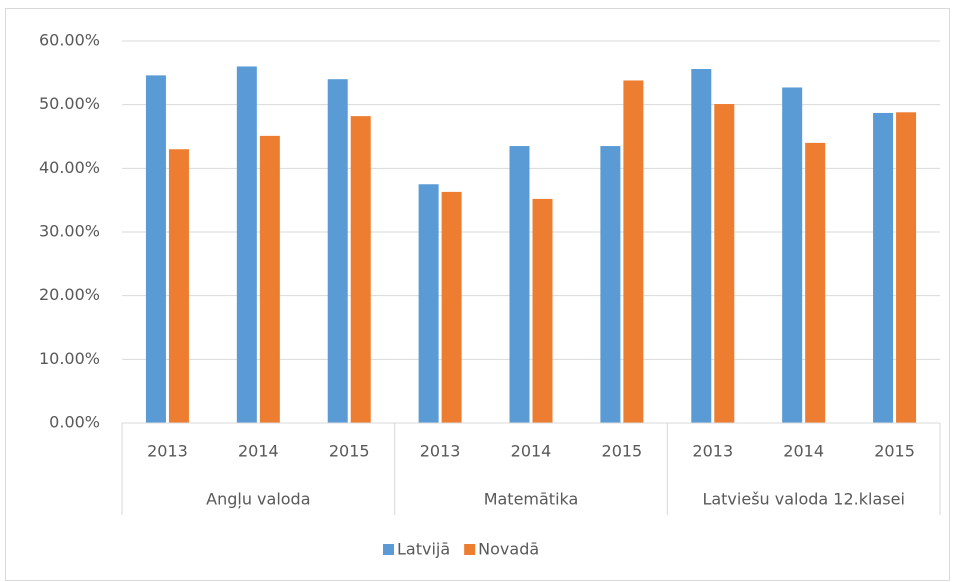  What do you see at coordinates (69, 358) in the screenshot?
I see `y-tick-label: 10.00%` at bounding box center [69, 358].